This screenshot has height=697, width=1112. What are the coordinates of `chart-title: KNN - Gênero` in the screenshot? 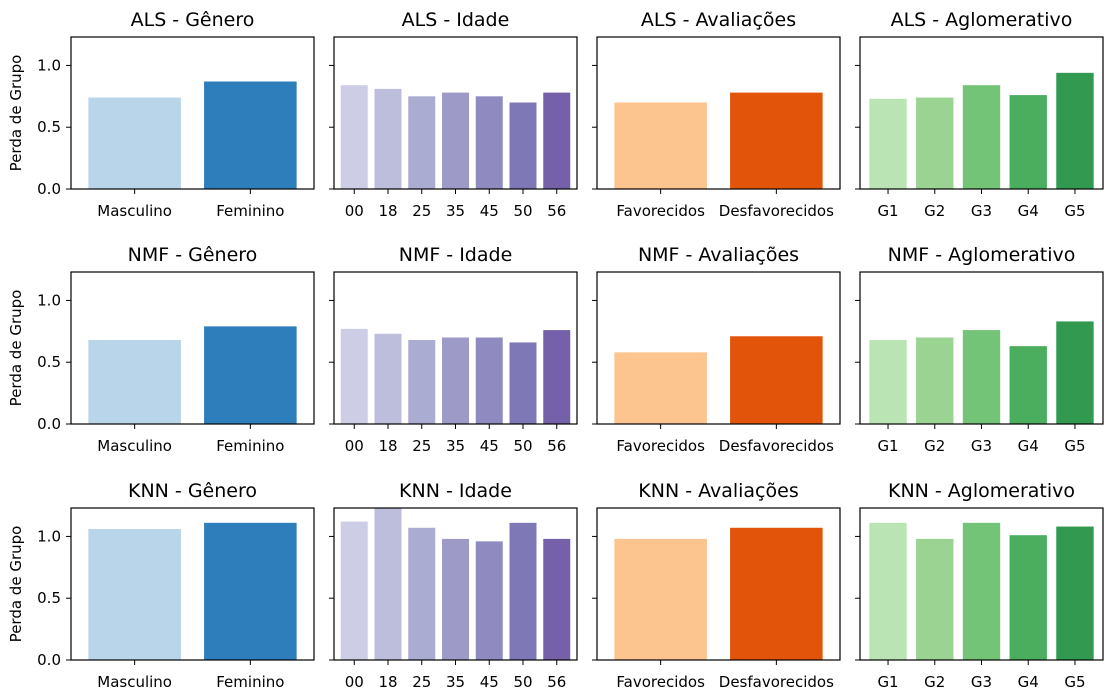 It's located at (192, 491).